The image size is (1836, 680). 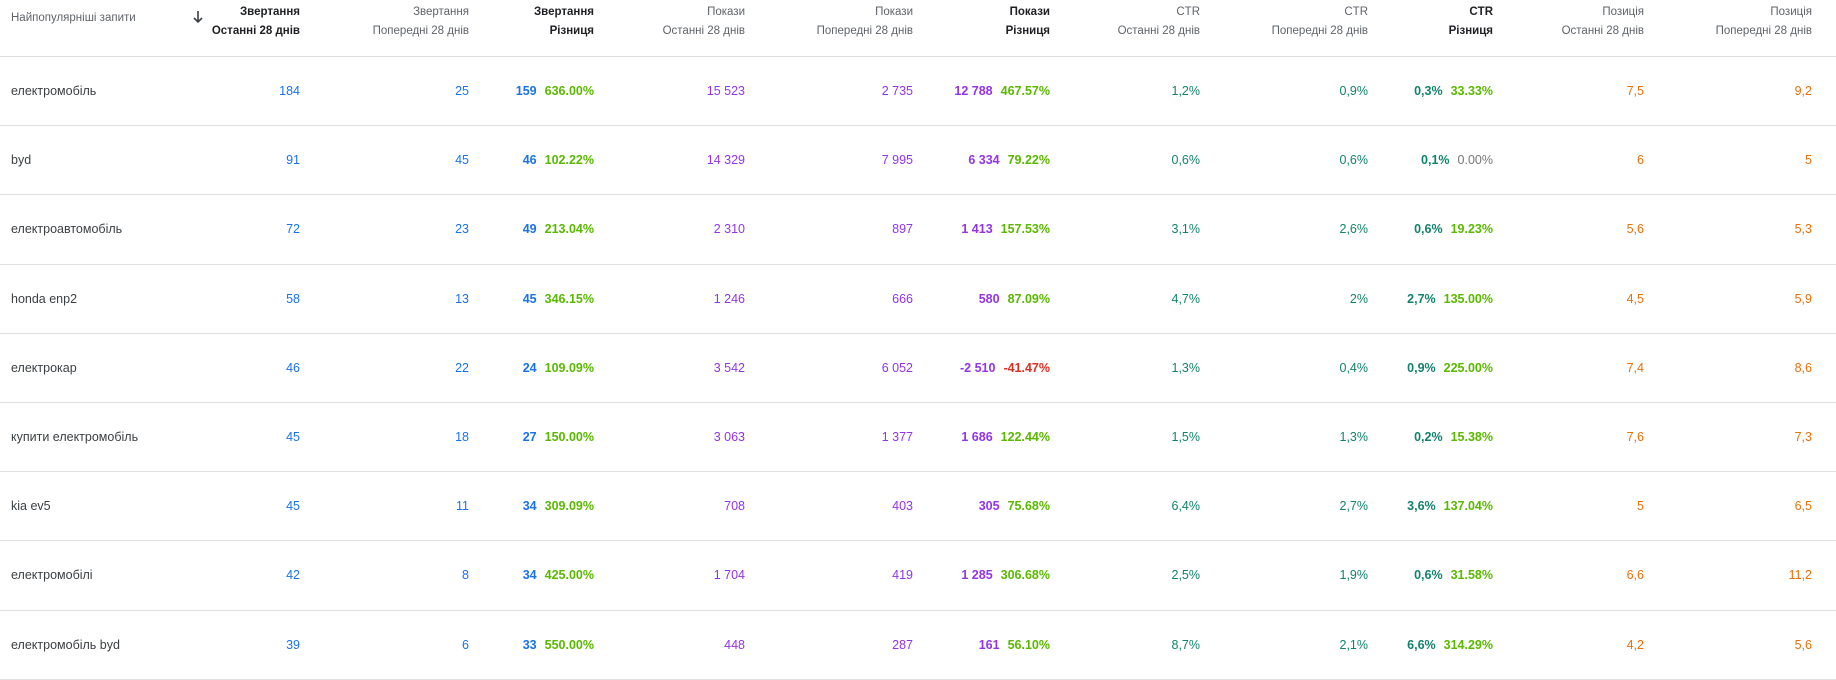 What do you see at coordinates (293, 367) in the screenshot?
I see `clicks-current: 46` at bounding box center [293, 367].